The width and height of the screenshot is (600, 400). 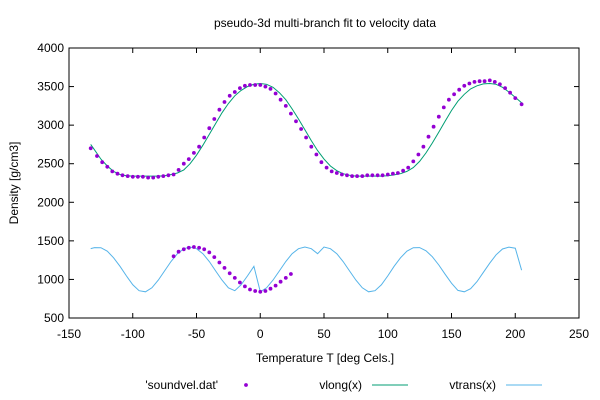 What do you see at coordinates (515, 334) in the screenshot?
I see `x-tick-label: 200` at bounding box center [515, 334].